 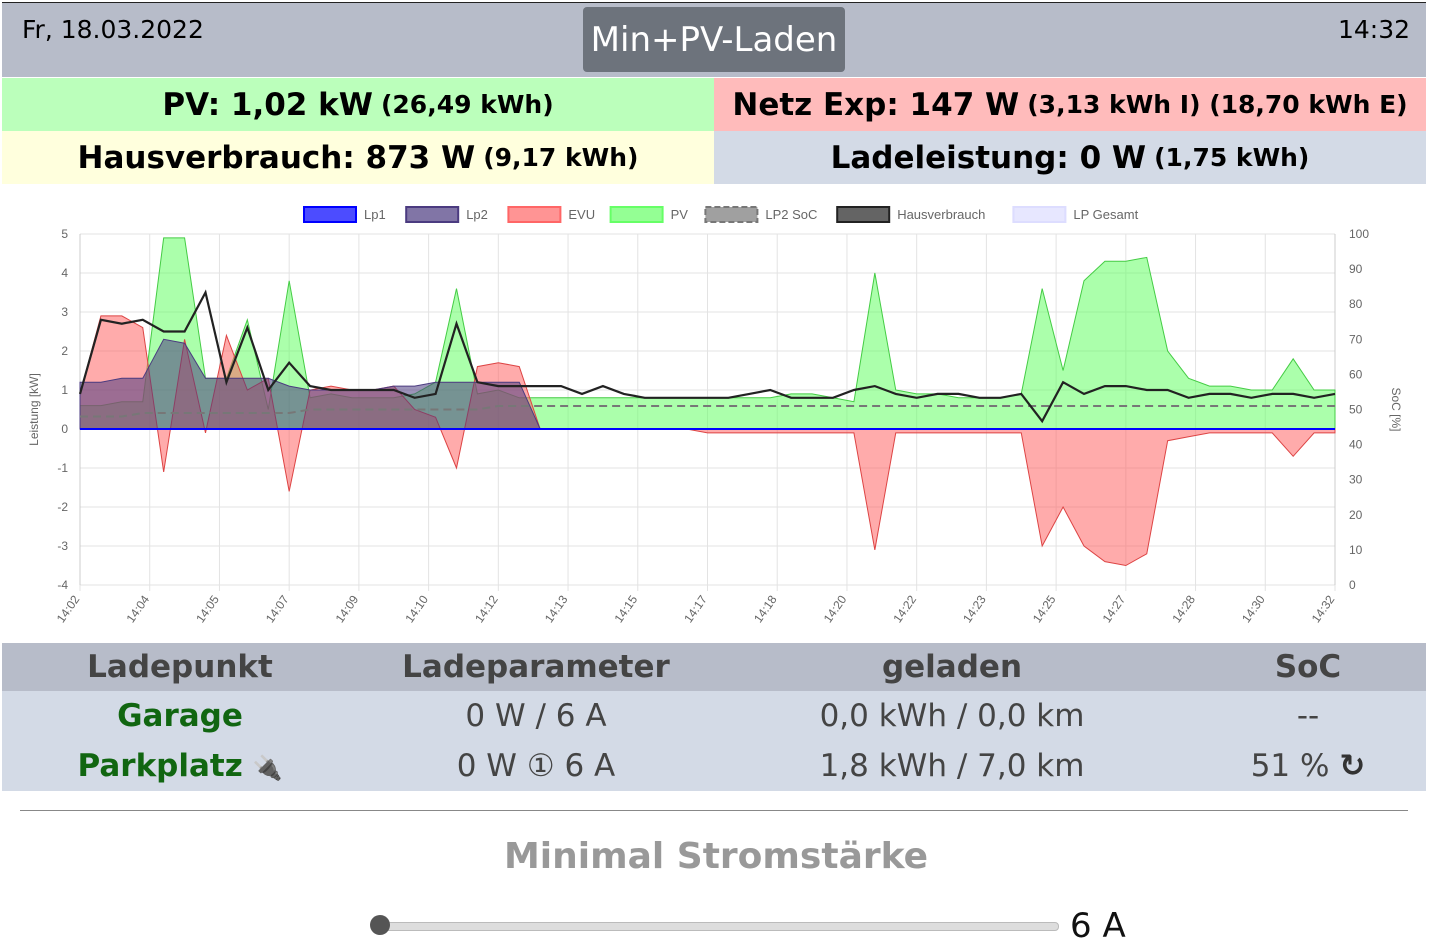 What do you see at coordinates (1290, 766) in the screenshot?
I see `soc-value: 51 %` at bounding box center [1290, 766].